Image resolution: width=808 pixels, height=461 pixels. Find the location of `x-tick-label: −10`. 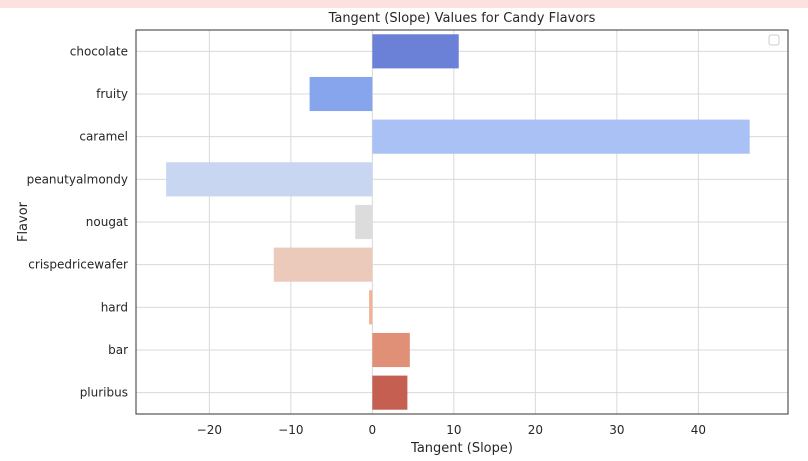

x-tick-label: −10 is located at coordinates (290, 430).